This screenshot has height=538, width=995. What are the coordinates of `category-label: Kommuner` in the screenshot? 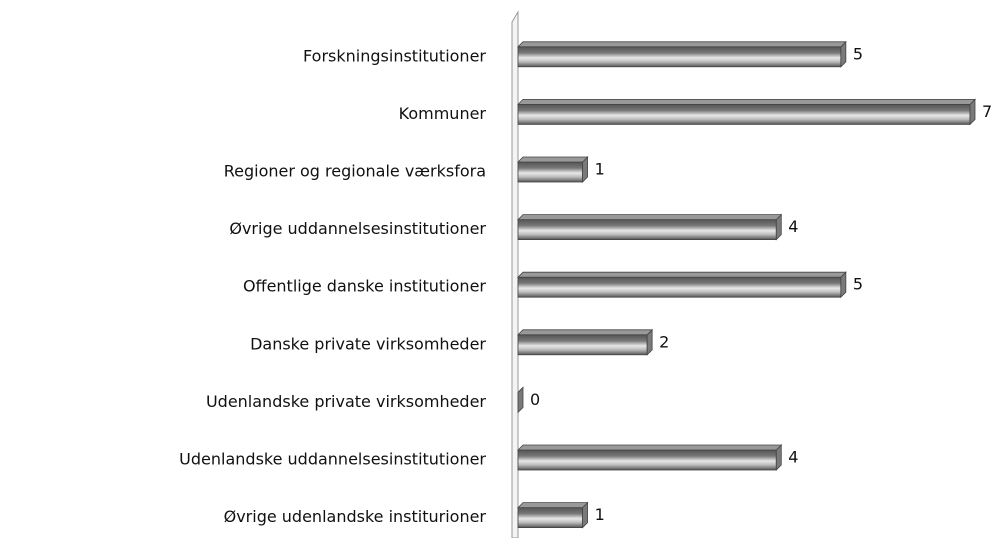 It's located at (443, 113).